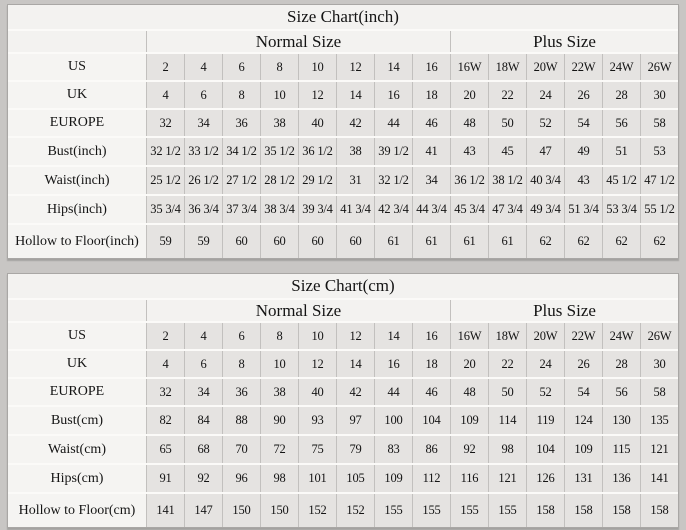 This screenshot has height=530, width=686. What do you see at coordinates (507, 478) in the screenshot?
I see `size-value-cell: 121` at bounding box center [507, 478].